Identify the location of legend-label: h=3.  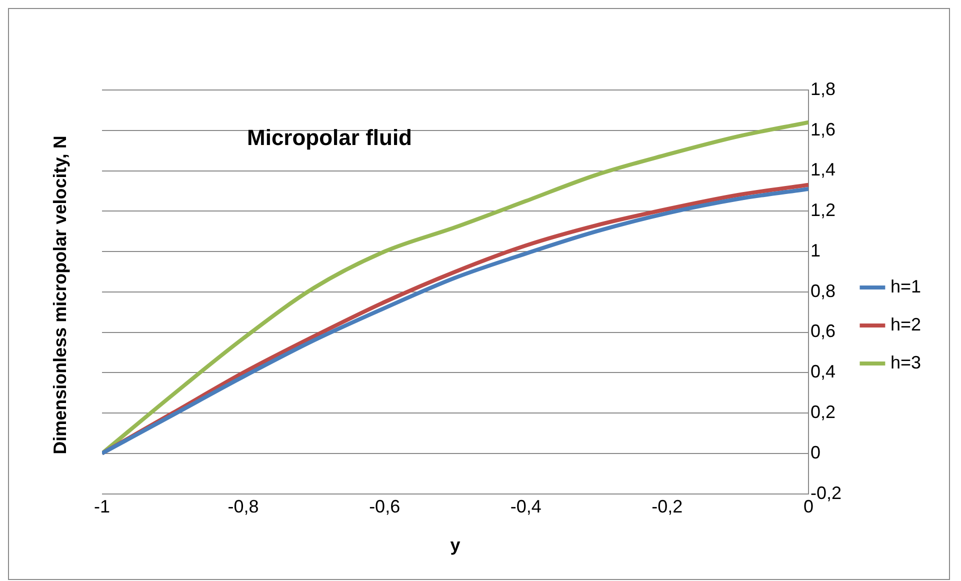
(906, 362).